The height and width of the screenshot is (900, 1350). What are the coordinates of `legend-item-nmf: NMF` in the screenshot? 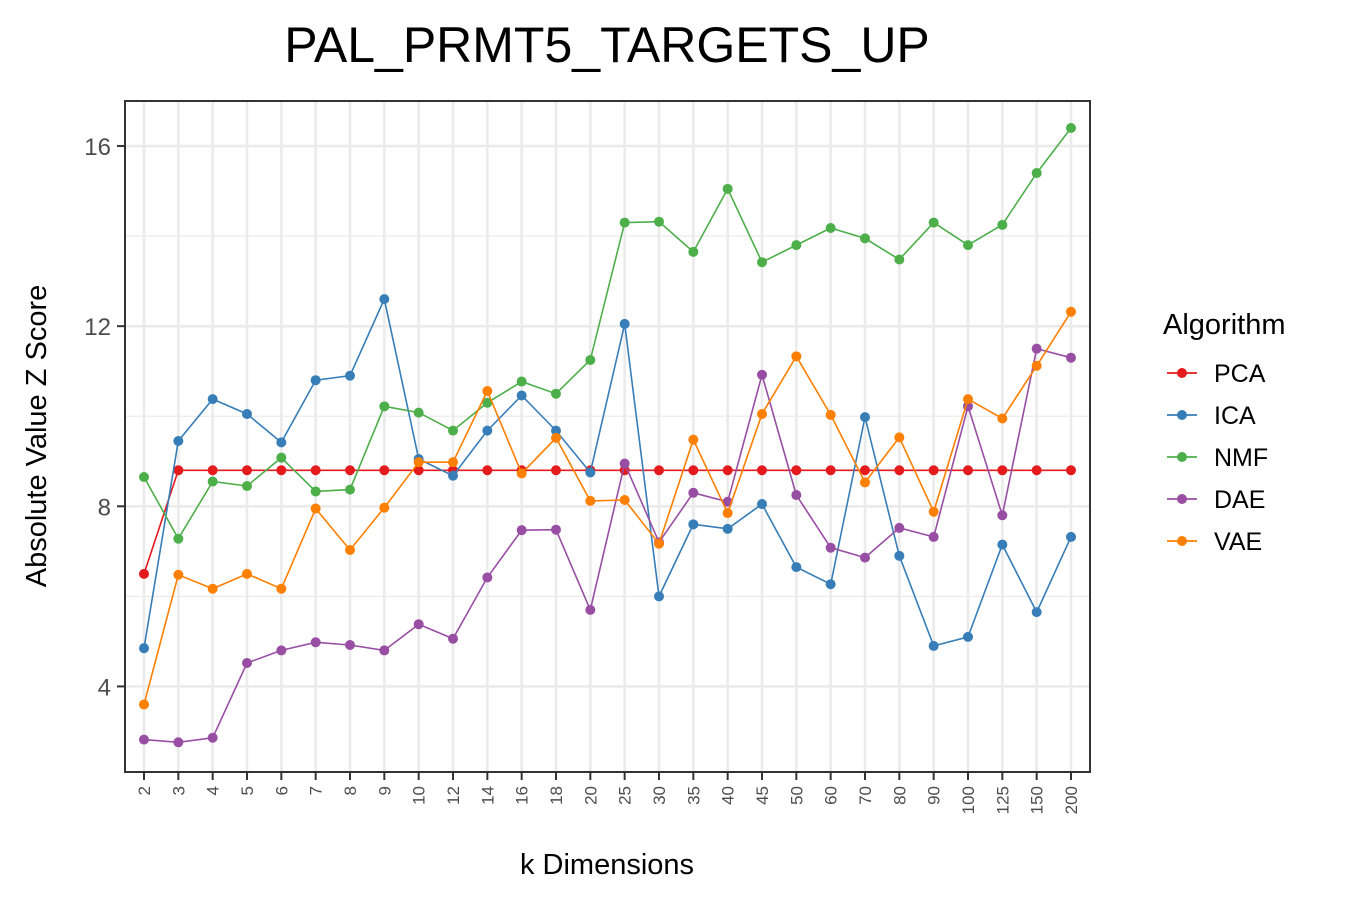 It's located at (1217, 458).